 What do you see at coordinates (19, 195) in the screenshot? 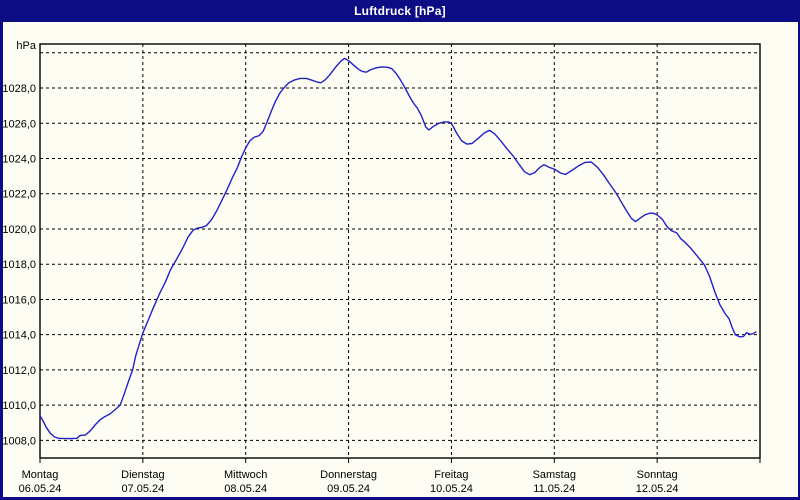
I see `y-axis-tick-label: 1022,0` at bounding box center [19, 195].